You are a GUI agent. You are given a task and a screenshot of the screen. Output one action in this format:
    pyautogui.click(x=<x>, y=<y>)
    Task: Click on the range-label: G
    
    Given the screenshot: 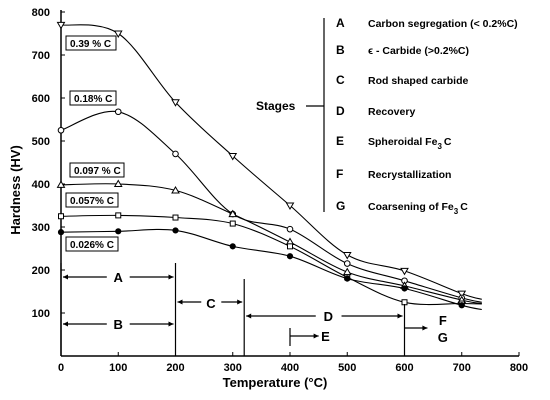 What is the action you would take?
    pyautogui.click(x=443, y=337)
    